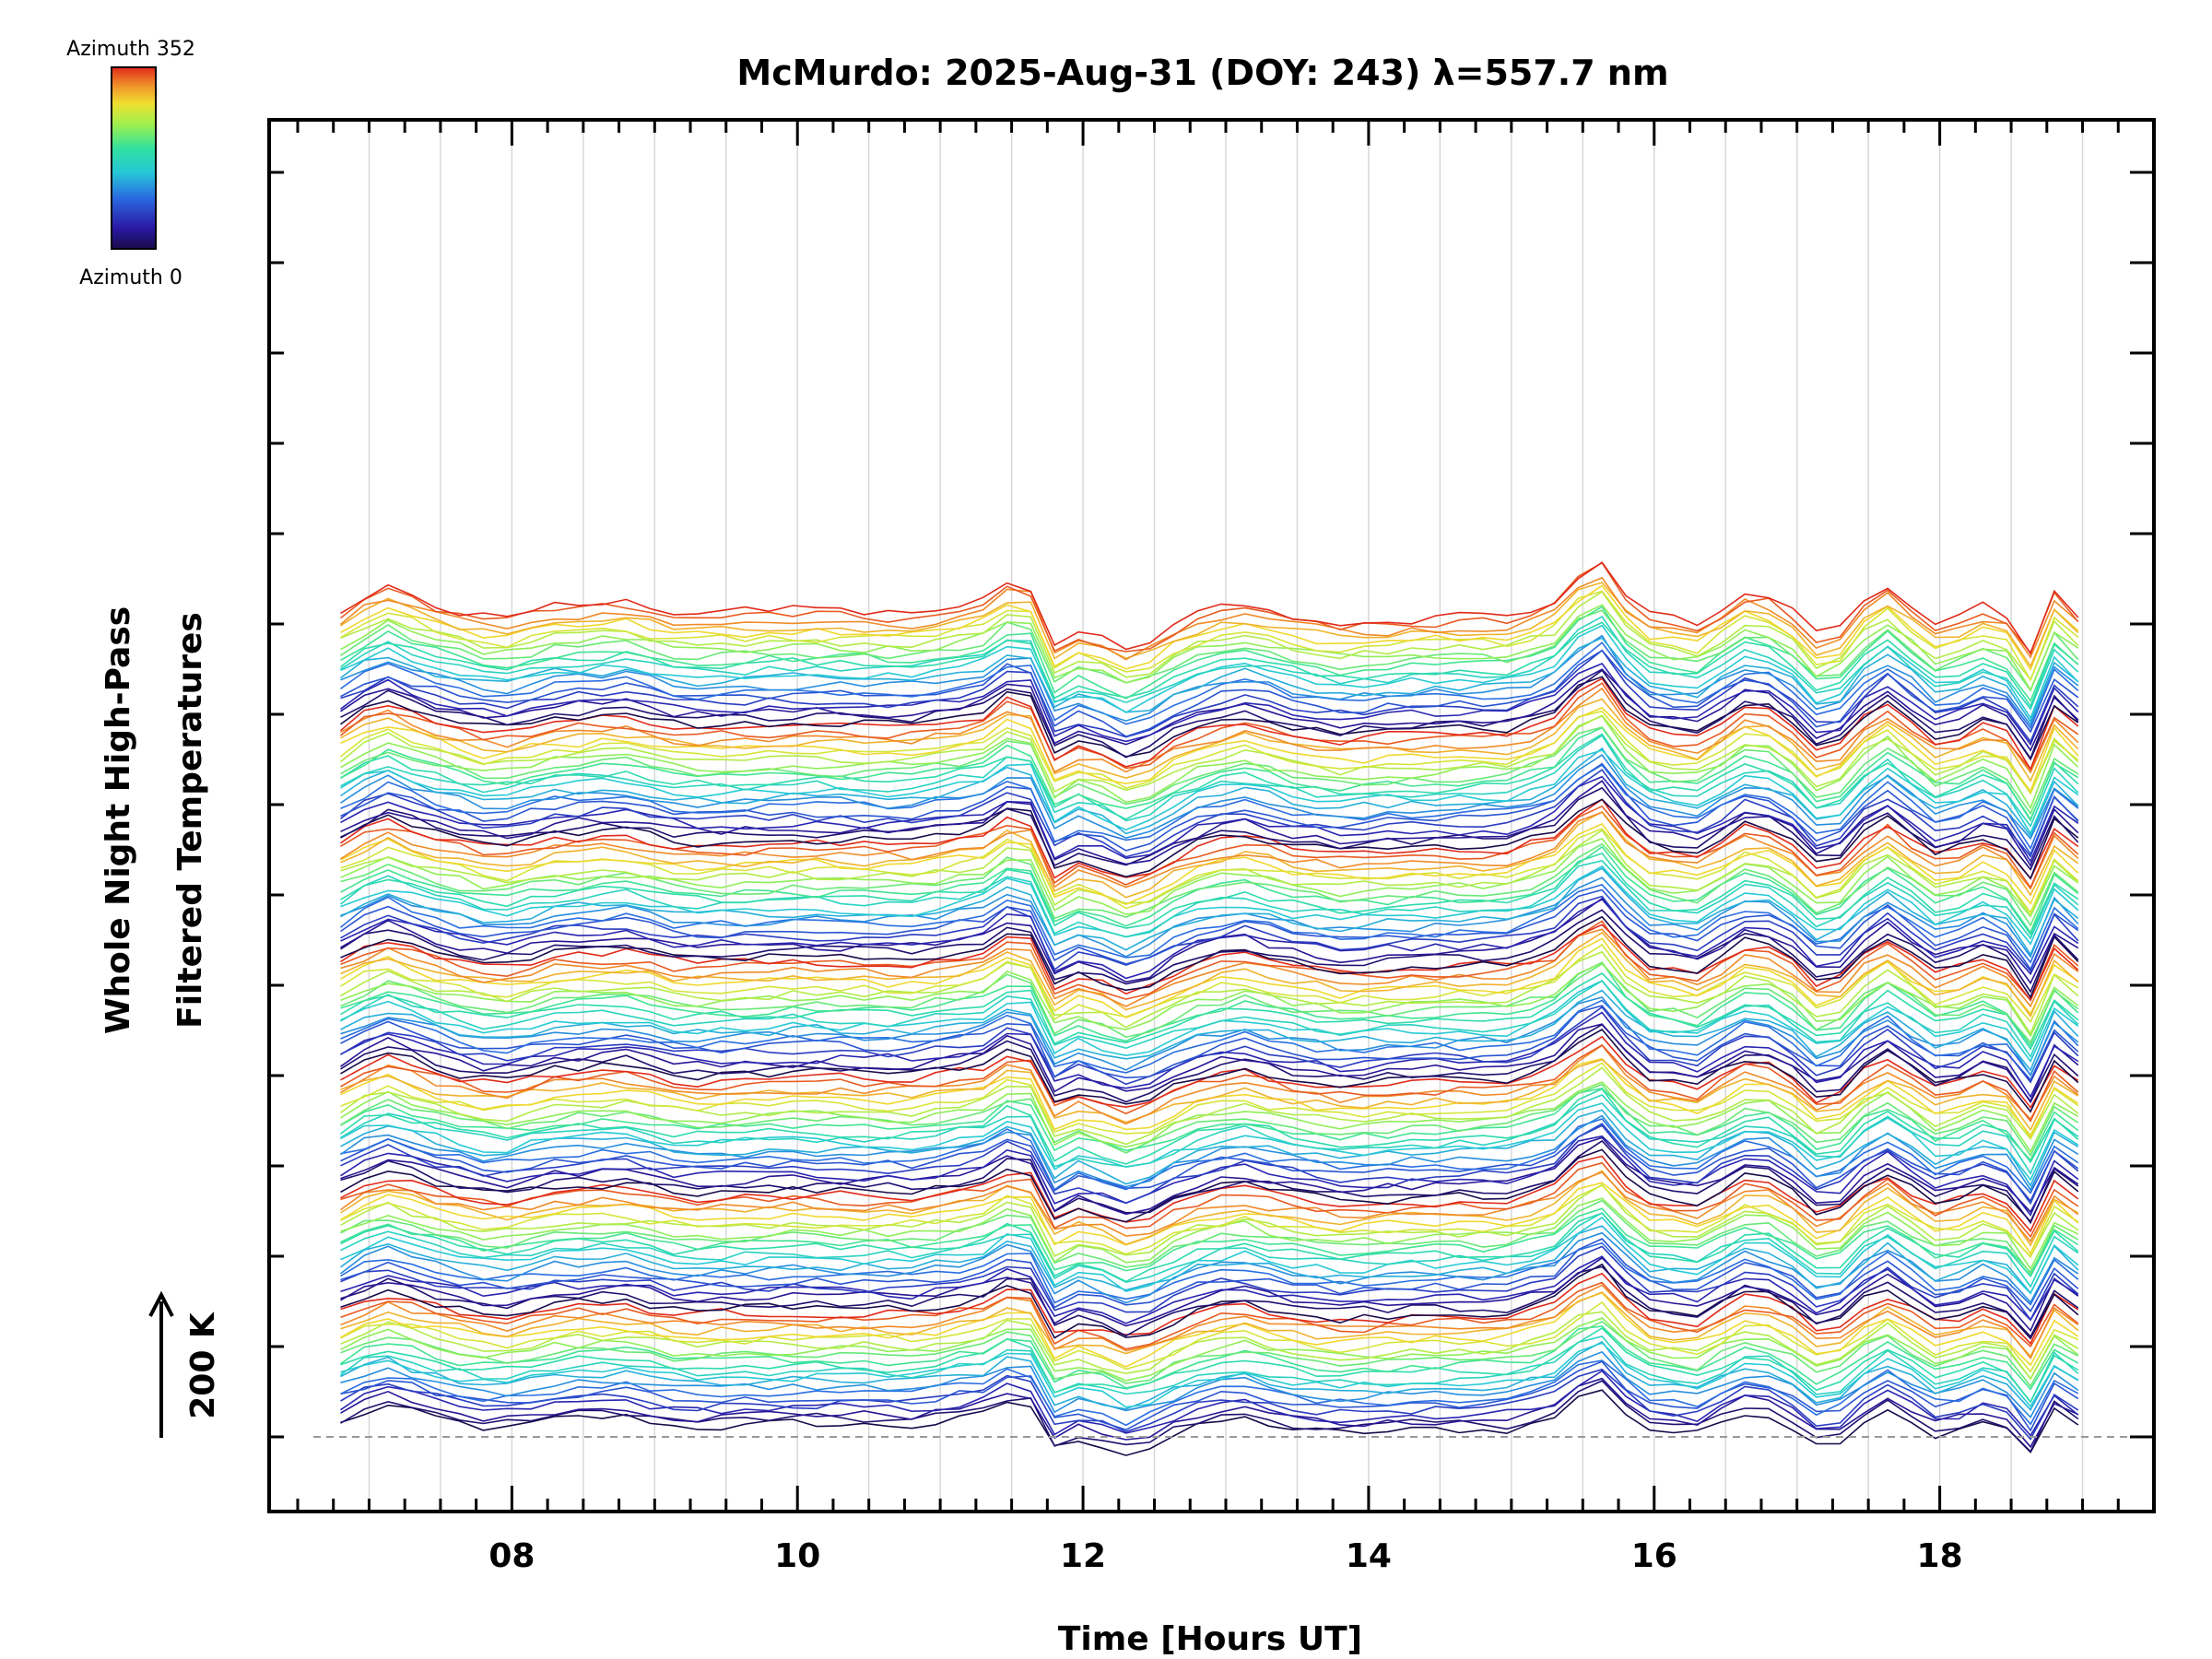  Describe the element at coordinates (190, 820) in the screenshot. I see `y-axis-label-line2: Filtered Temperatures` at that location.